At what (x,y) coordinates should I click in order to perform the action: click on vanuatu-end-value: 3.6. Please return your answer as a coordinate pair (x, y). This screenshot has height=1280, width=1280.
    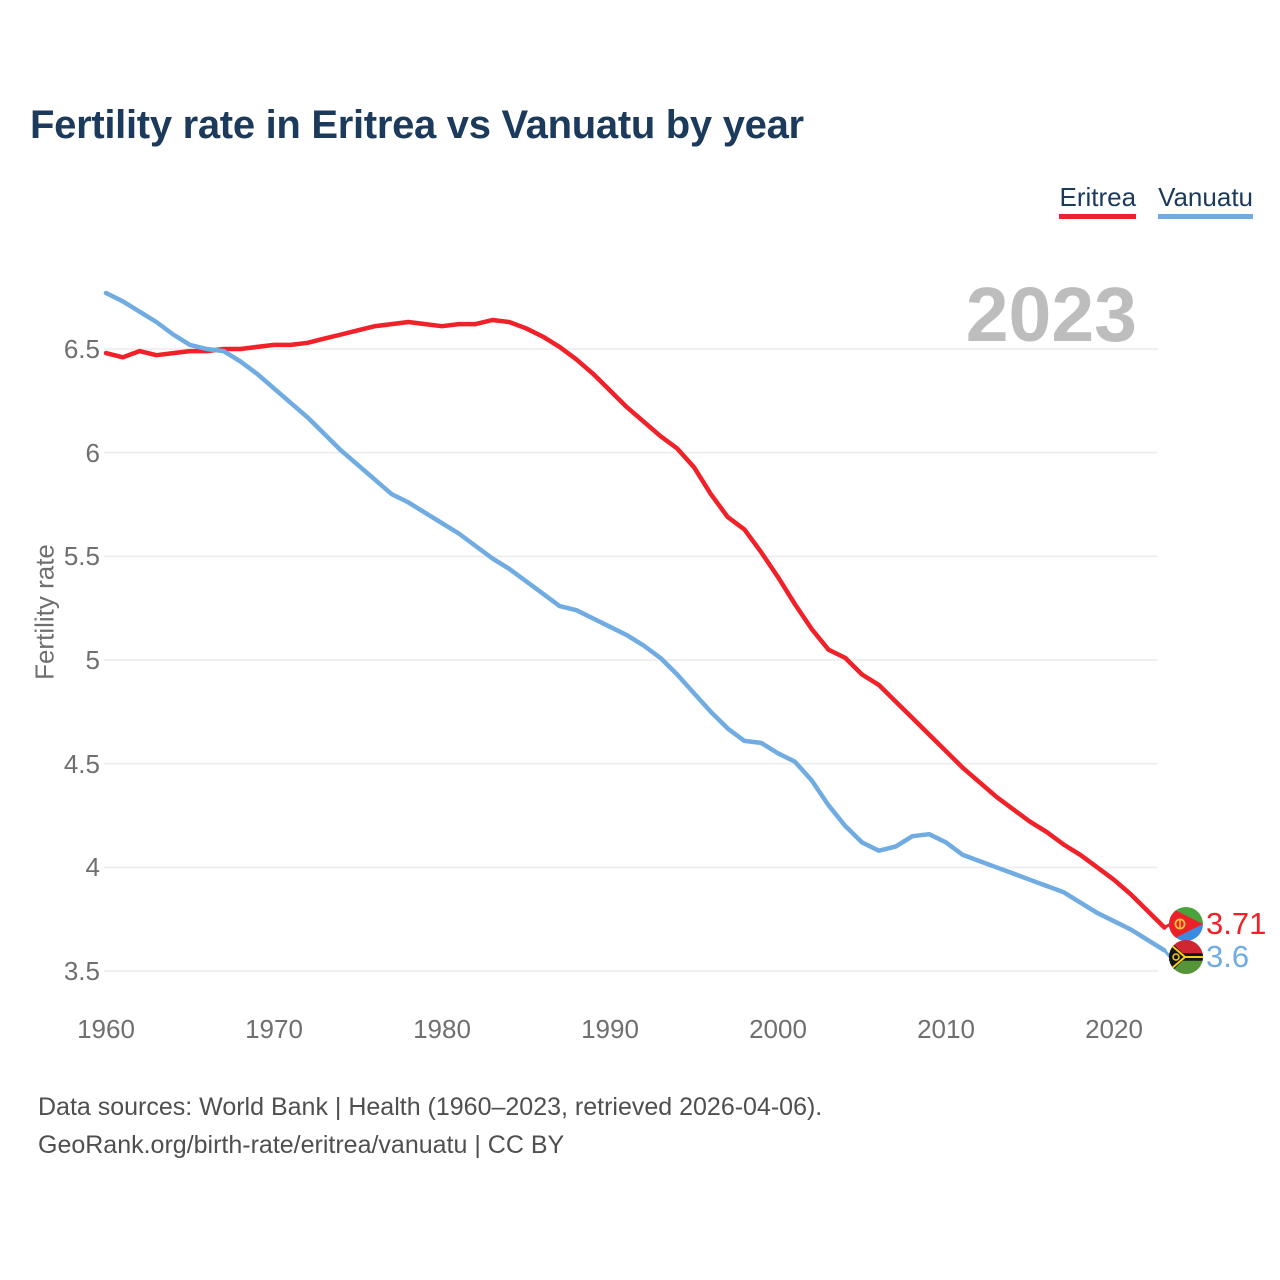
    Looking at the image, I should click on (1228, 956).